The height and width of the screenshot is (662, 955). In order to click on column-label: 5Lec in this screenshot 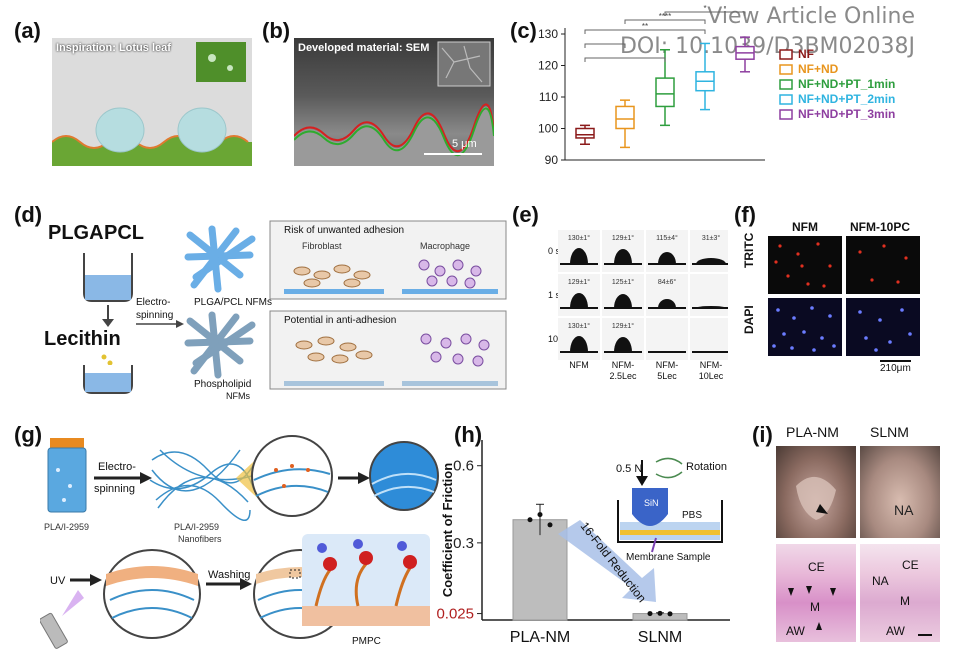, I will do `click(667, 376)`.